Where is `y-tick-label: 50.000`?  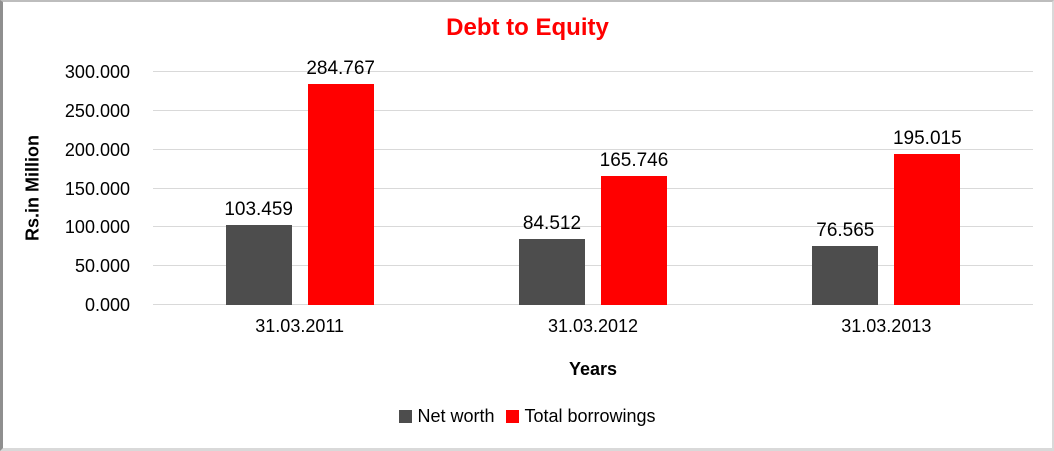
y-tick-label: 50.000 is located at coordinates (102, 266).